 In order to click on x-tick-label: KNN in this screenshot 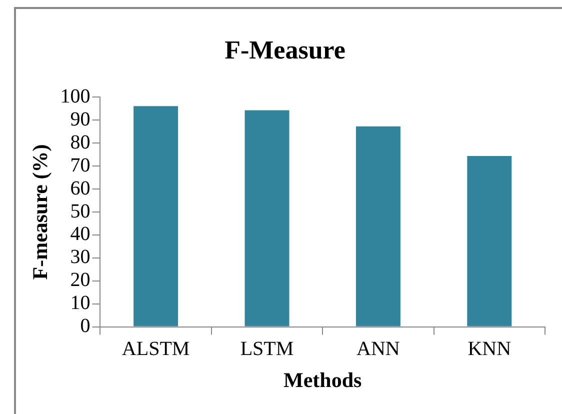, I will do `click(490, 349)`.